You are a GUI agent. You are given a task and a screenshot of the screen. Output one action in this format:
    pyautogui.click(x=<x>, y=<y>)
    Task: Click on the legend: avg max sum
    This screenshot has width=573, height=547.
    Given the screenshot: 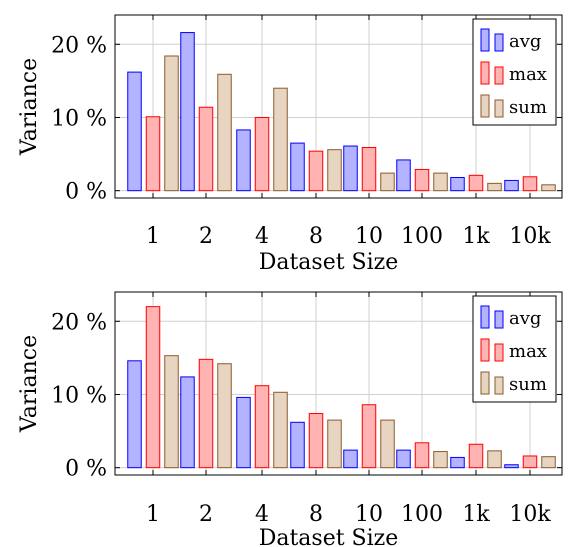 What is the action you would take?
    pyautogui.click(x=514, y=72)
    